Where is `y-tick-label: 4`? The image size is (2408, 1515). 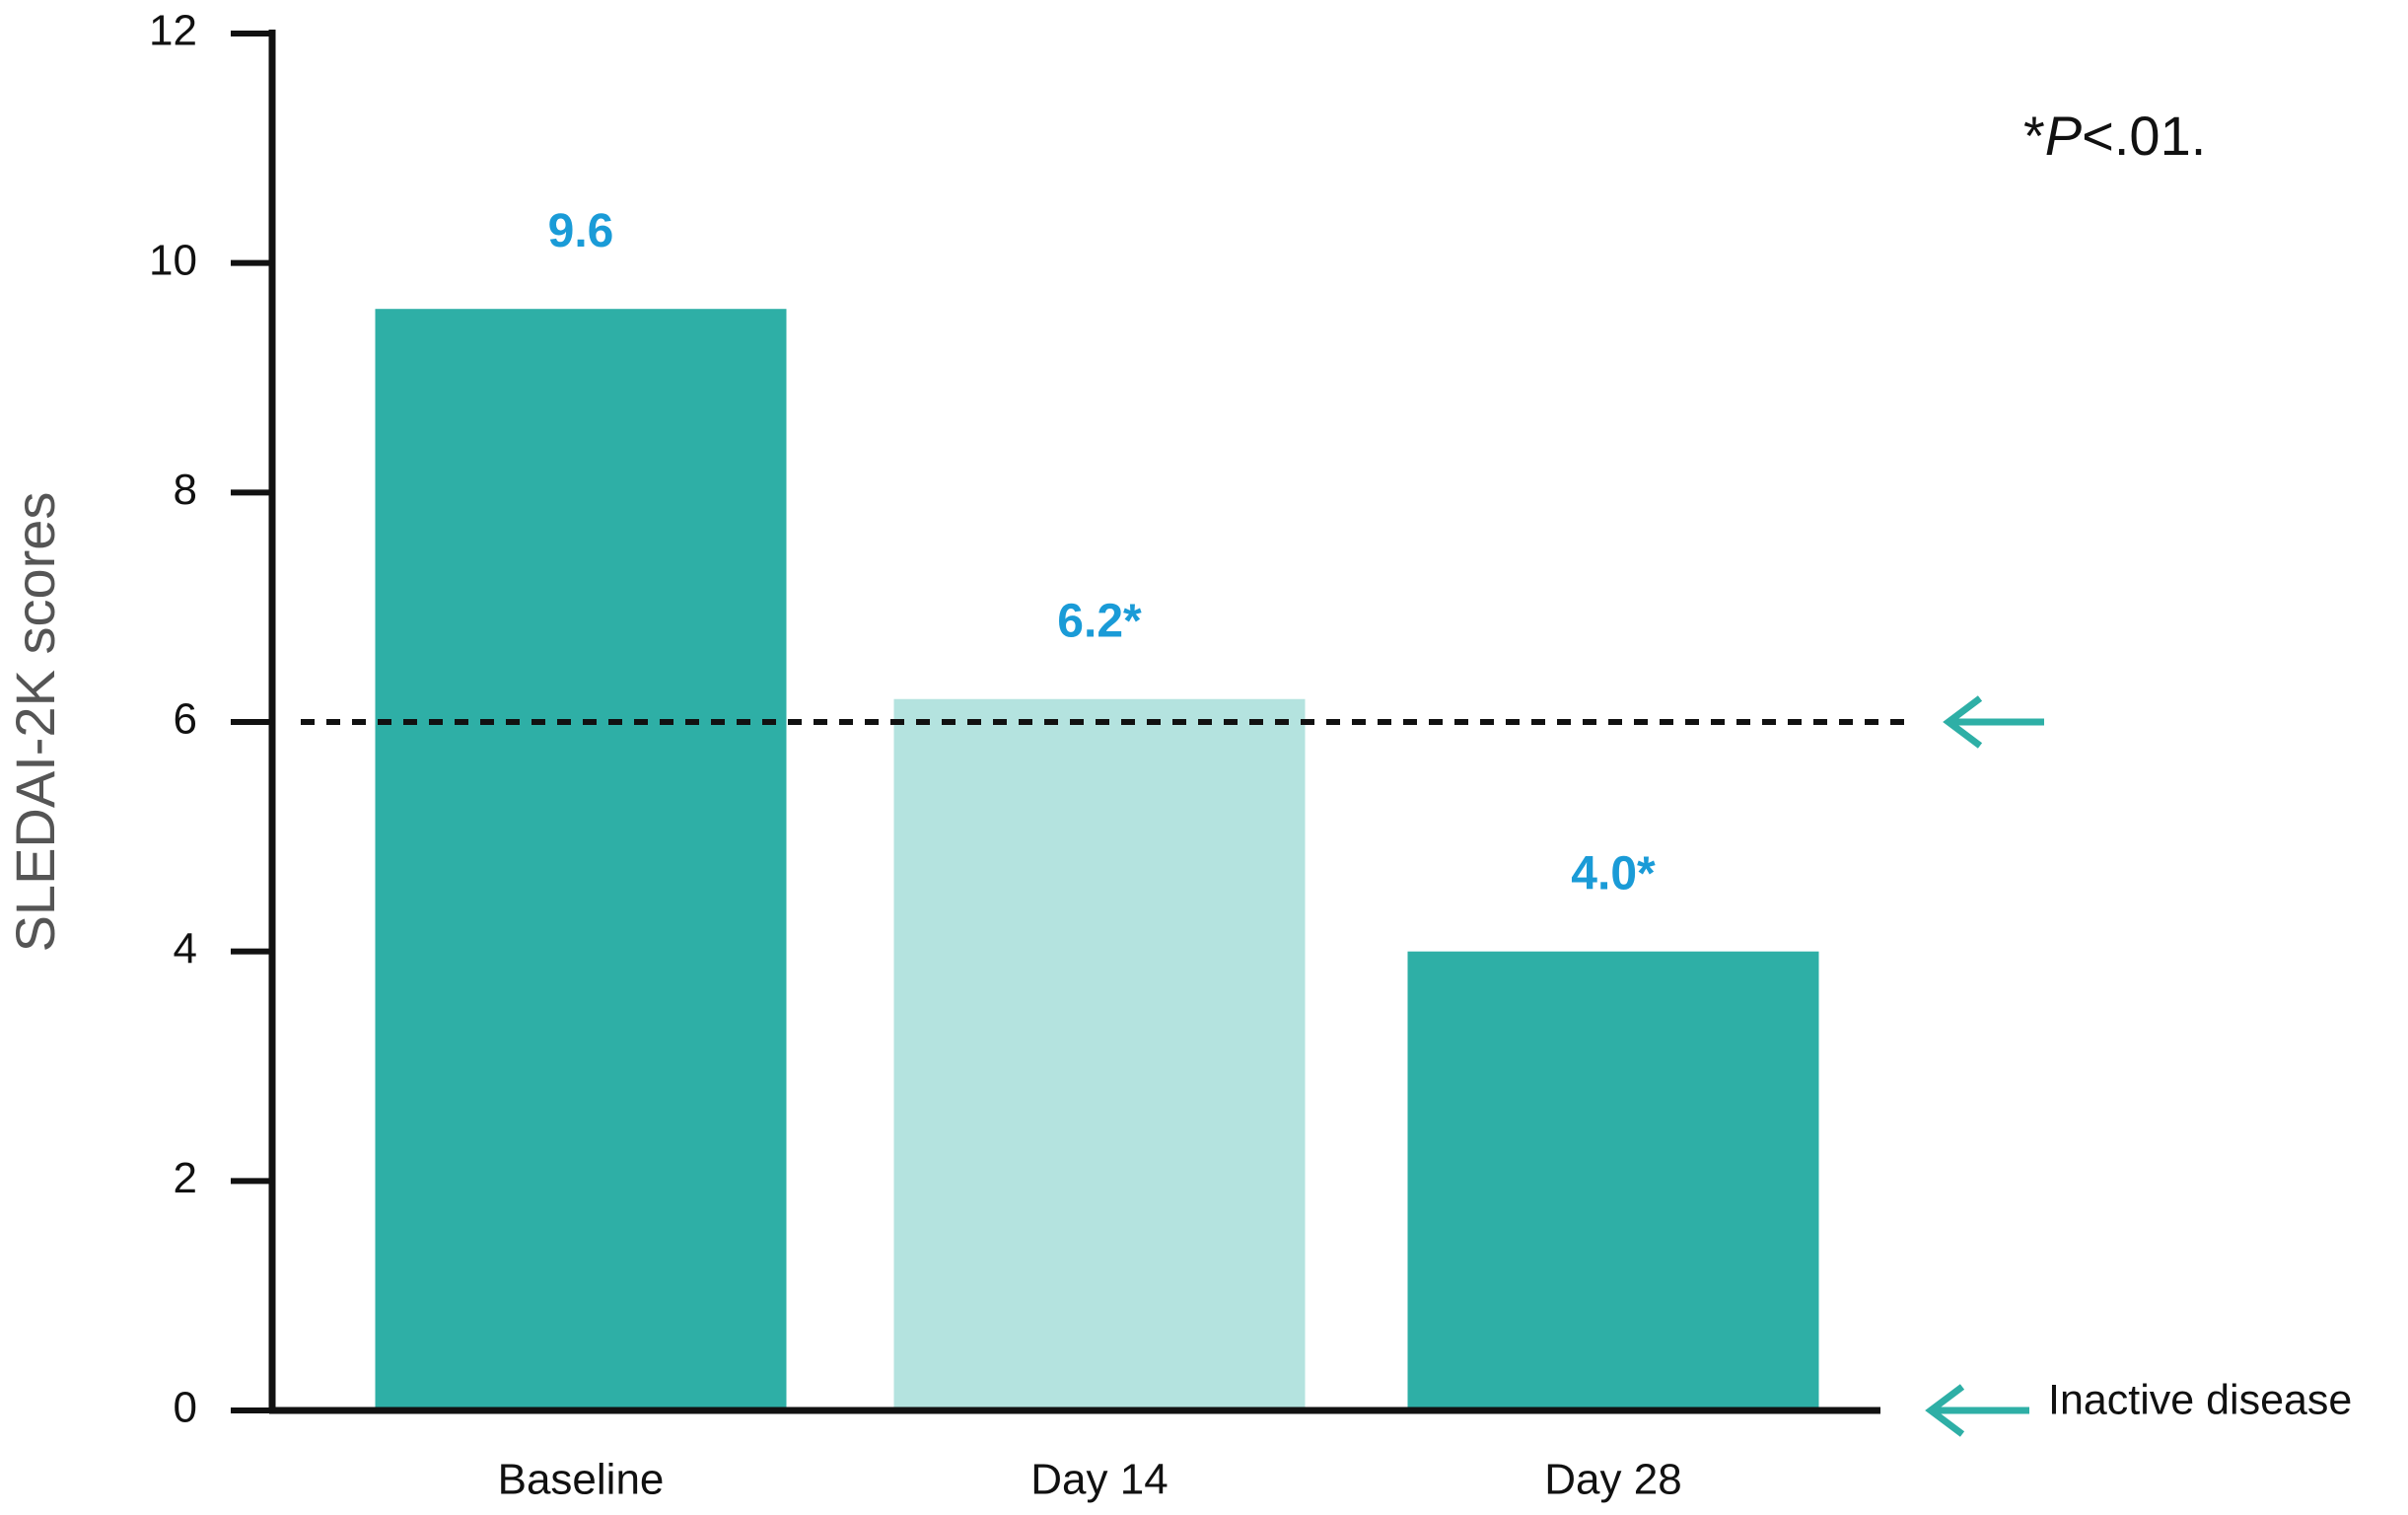
y-tick-label: 4 is located at coordinates (185, 949).